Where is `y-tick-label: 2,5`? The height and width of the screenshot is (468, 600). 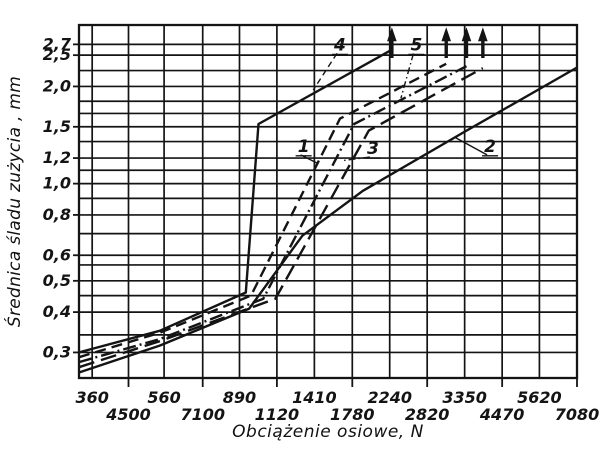
y-tick-label: 2,5 is located at coordinates (57, 54).